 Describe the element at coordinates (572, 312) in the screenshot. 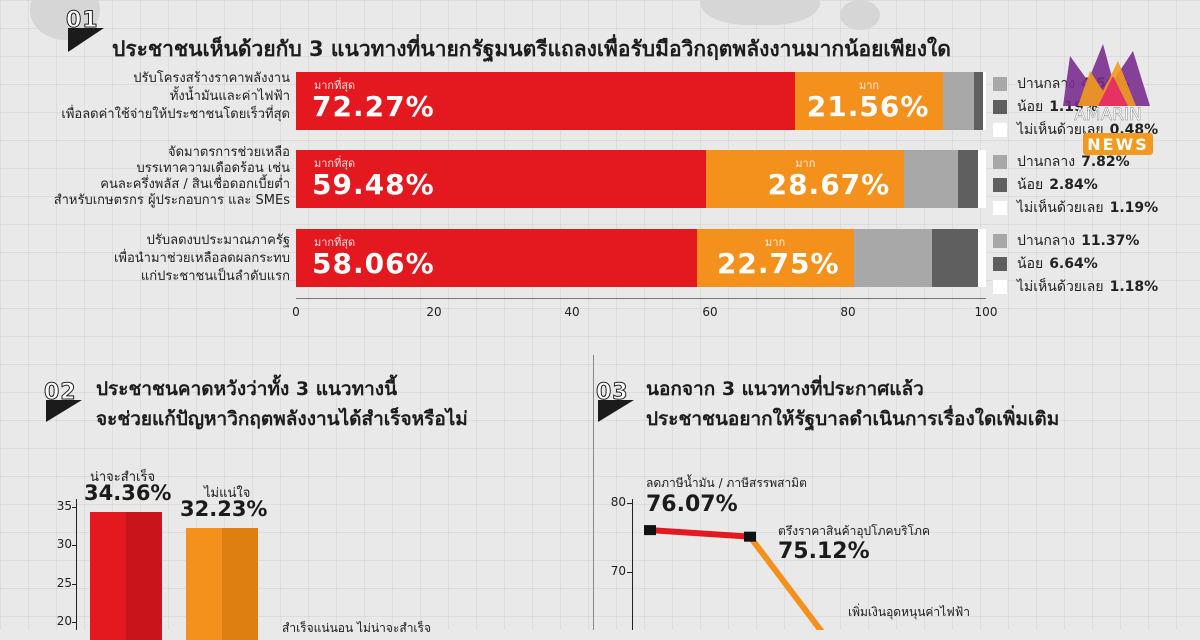

I see `x-tick-label: 40` at that location.